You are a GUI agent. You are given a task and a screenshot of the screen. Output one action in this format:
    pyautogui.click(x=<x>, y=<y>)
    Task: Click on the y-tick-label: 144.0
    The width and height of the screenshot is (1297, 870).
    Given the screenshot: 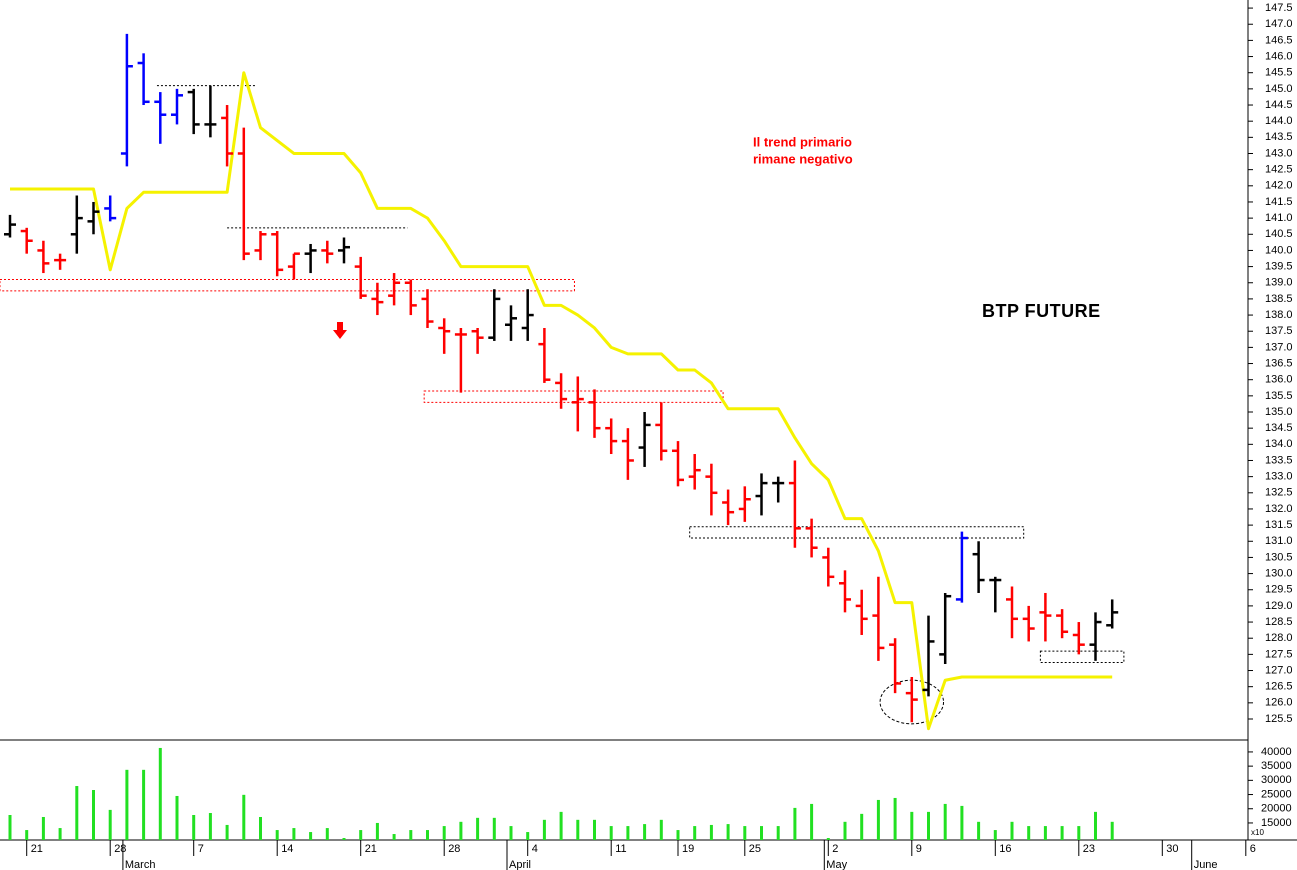 What is the action you would take?
    pyautogui.click(x=1279, y=121)
    